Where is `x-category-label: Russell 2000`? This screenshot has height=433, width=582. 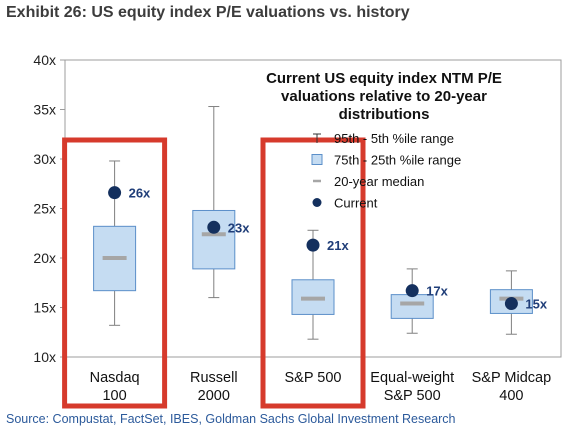
x-category-label: Russell 2000 is located at coordinates (214, 387).